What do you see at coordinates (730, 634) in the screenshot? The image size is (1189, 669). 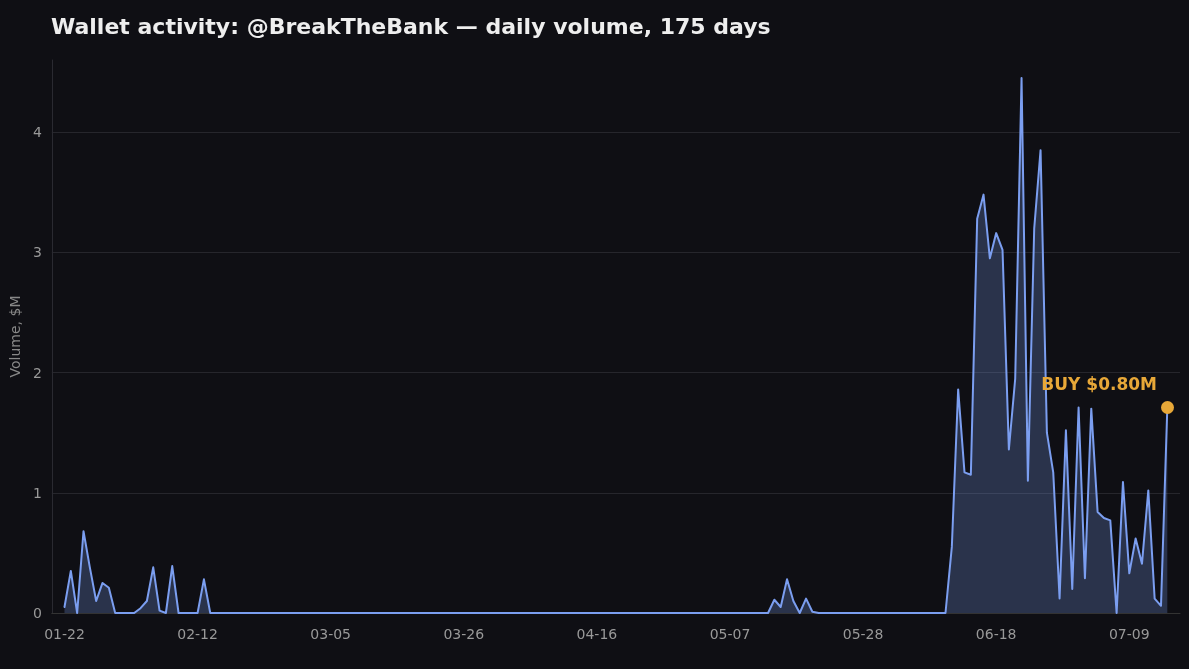 I see `x-tick-label: 05-07` at bounding box center [730, 634].